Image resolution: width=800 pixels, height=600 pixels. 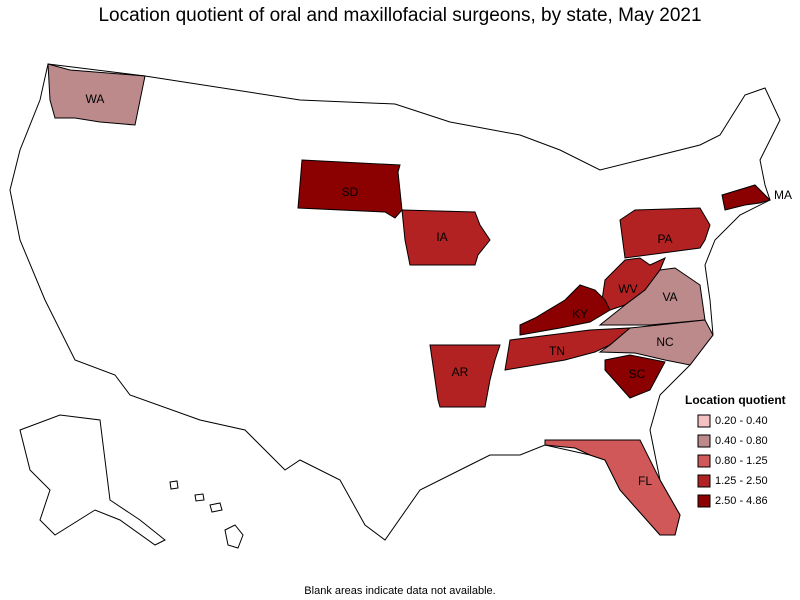 I want to click on legend-label: 1.25 - 2.50, so click(x=741, y=481).